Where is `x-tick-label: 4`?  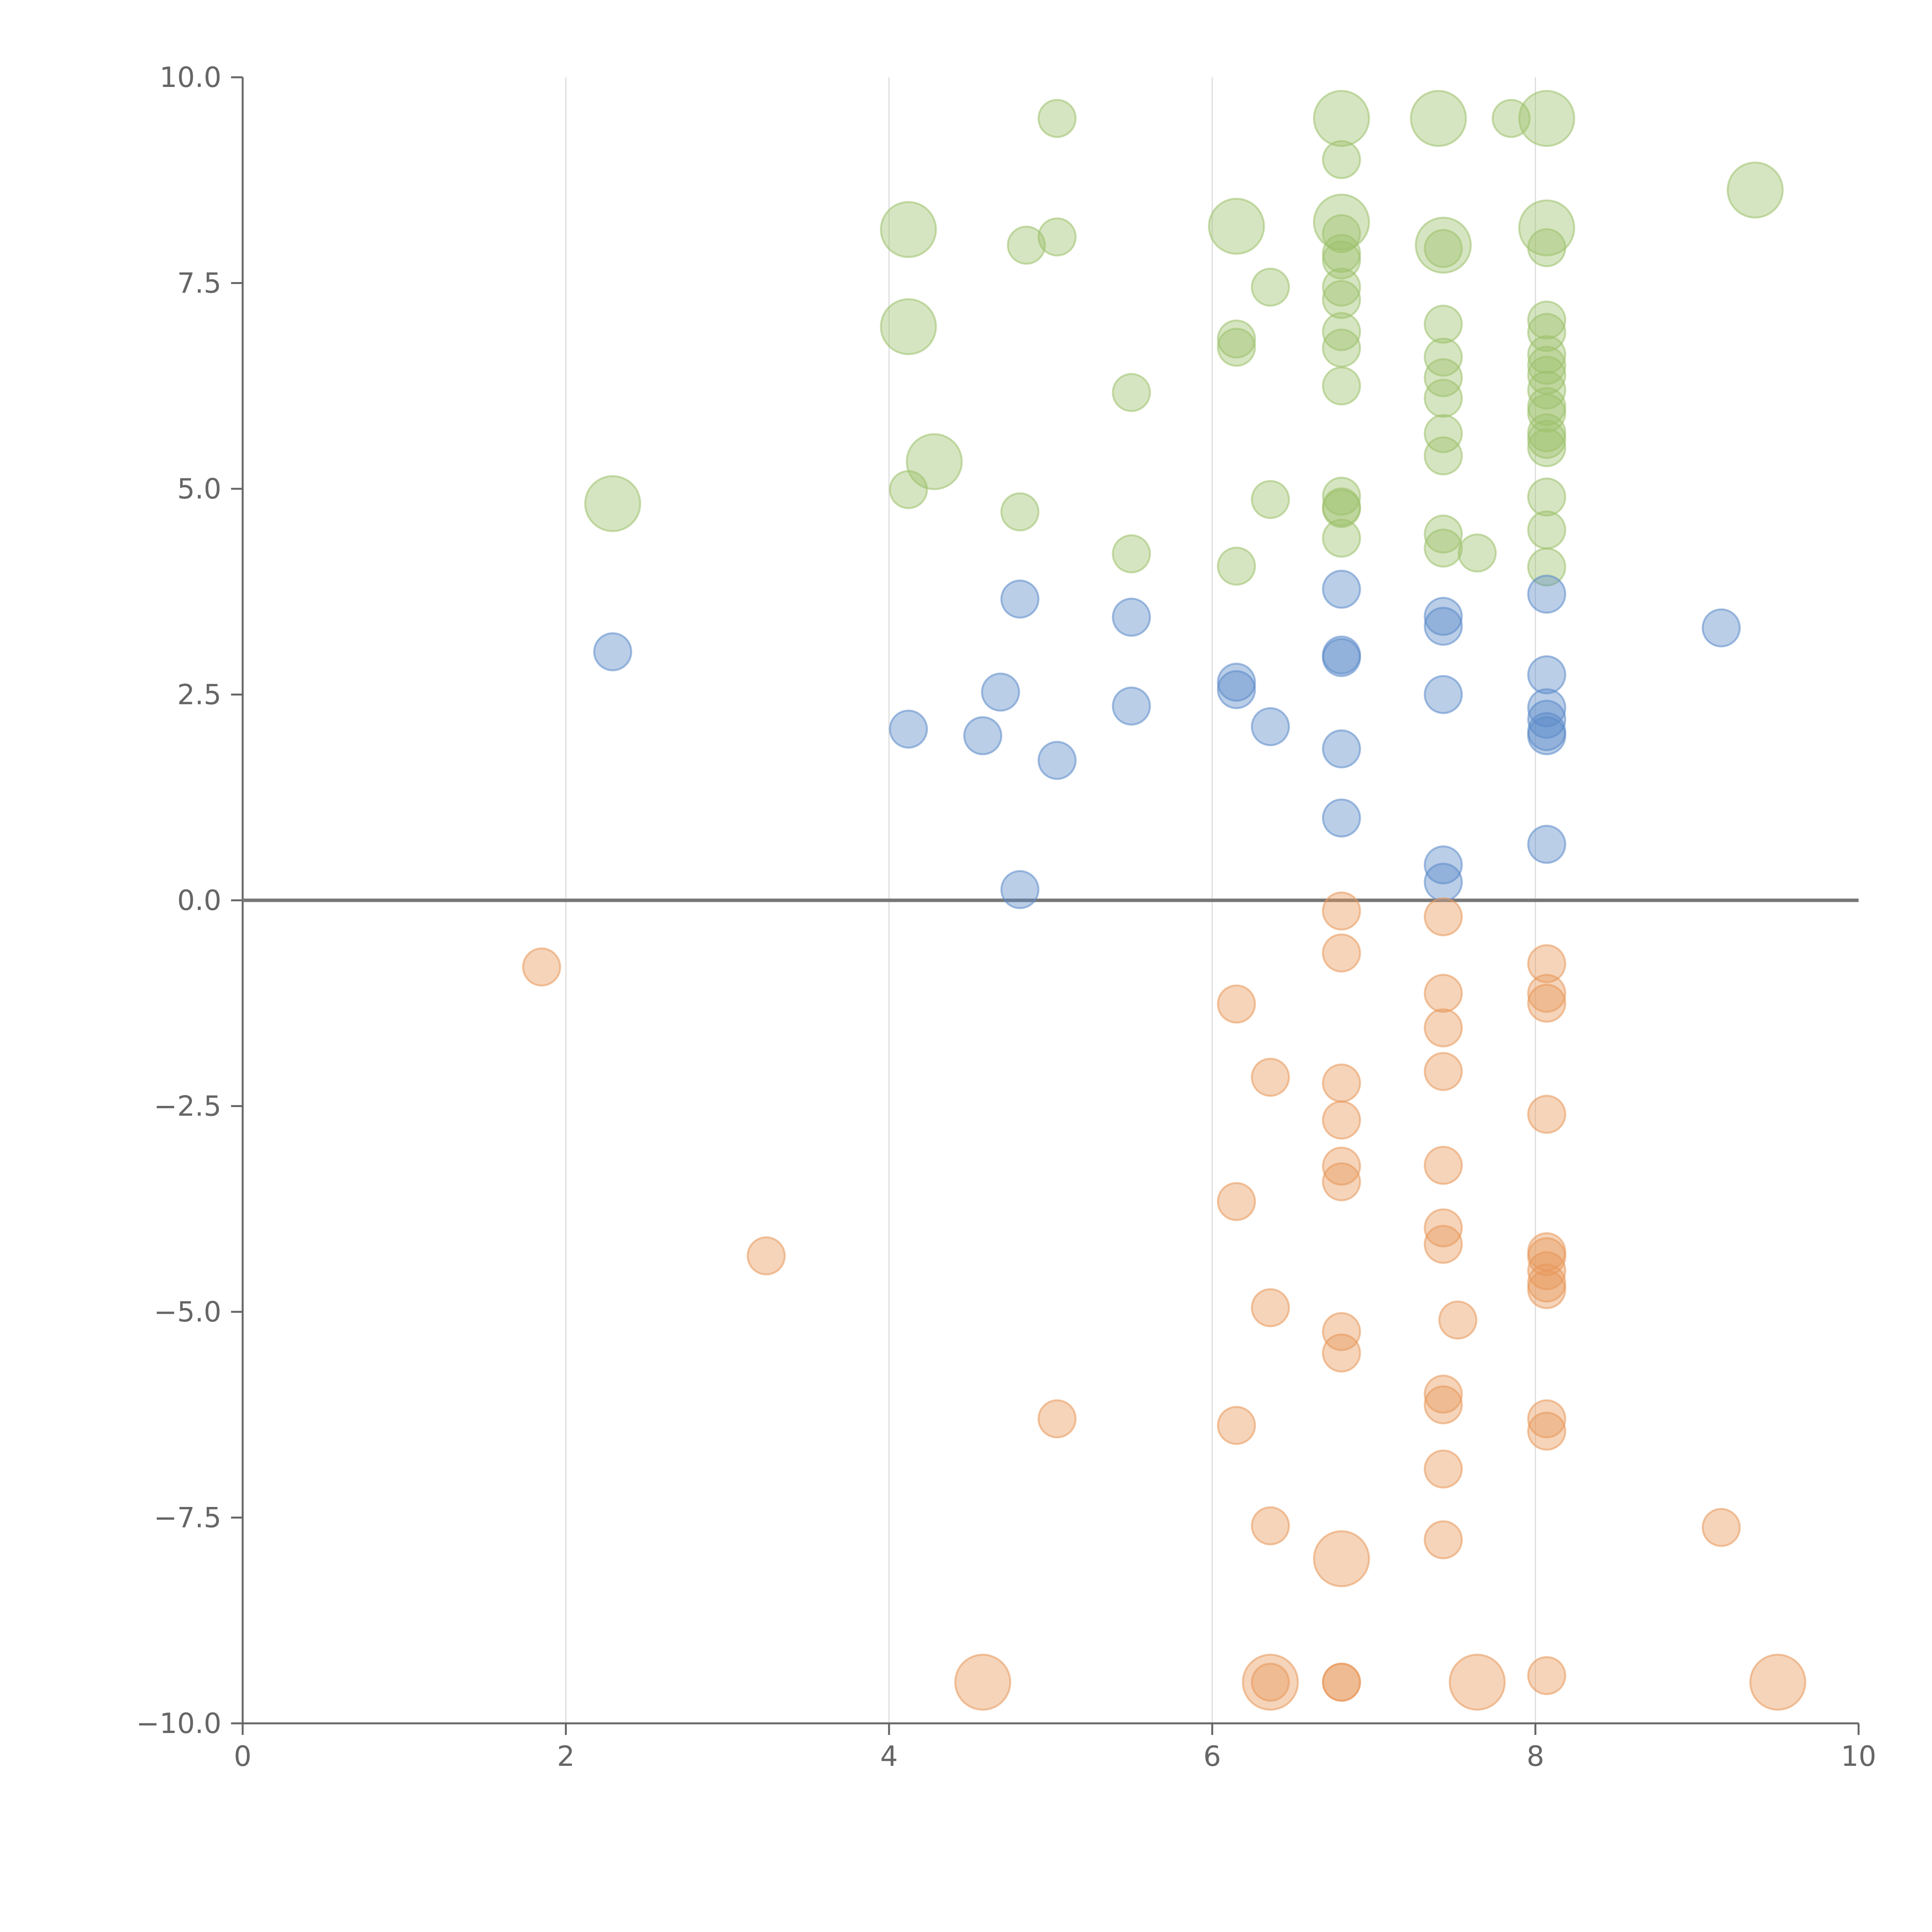 x-tick-label: 4 is located at coordinates (889, 1756).